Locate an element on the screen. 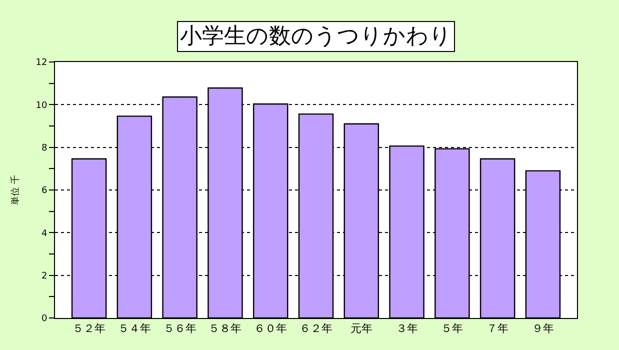 The height and width of the screenshot is (350, 619). x-tick-label: ５８年 is located at coordinates (225, 329).